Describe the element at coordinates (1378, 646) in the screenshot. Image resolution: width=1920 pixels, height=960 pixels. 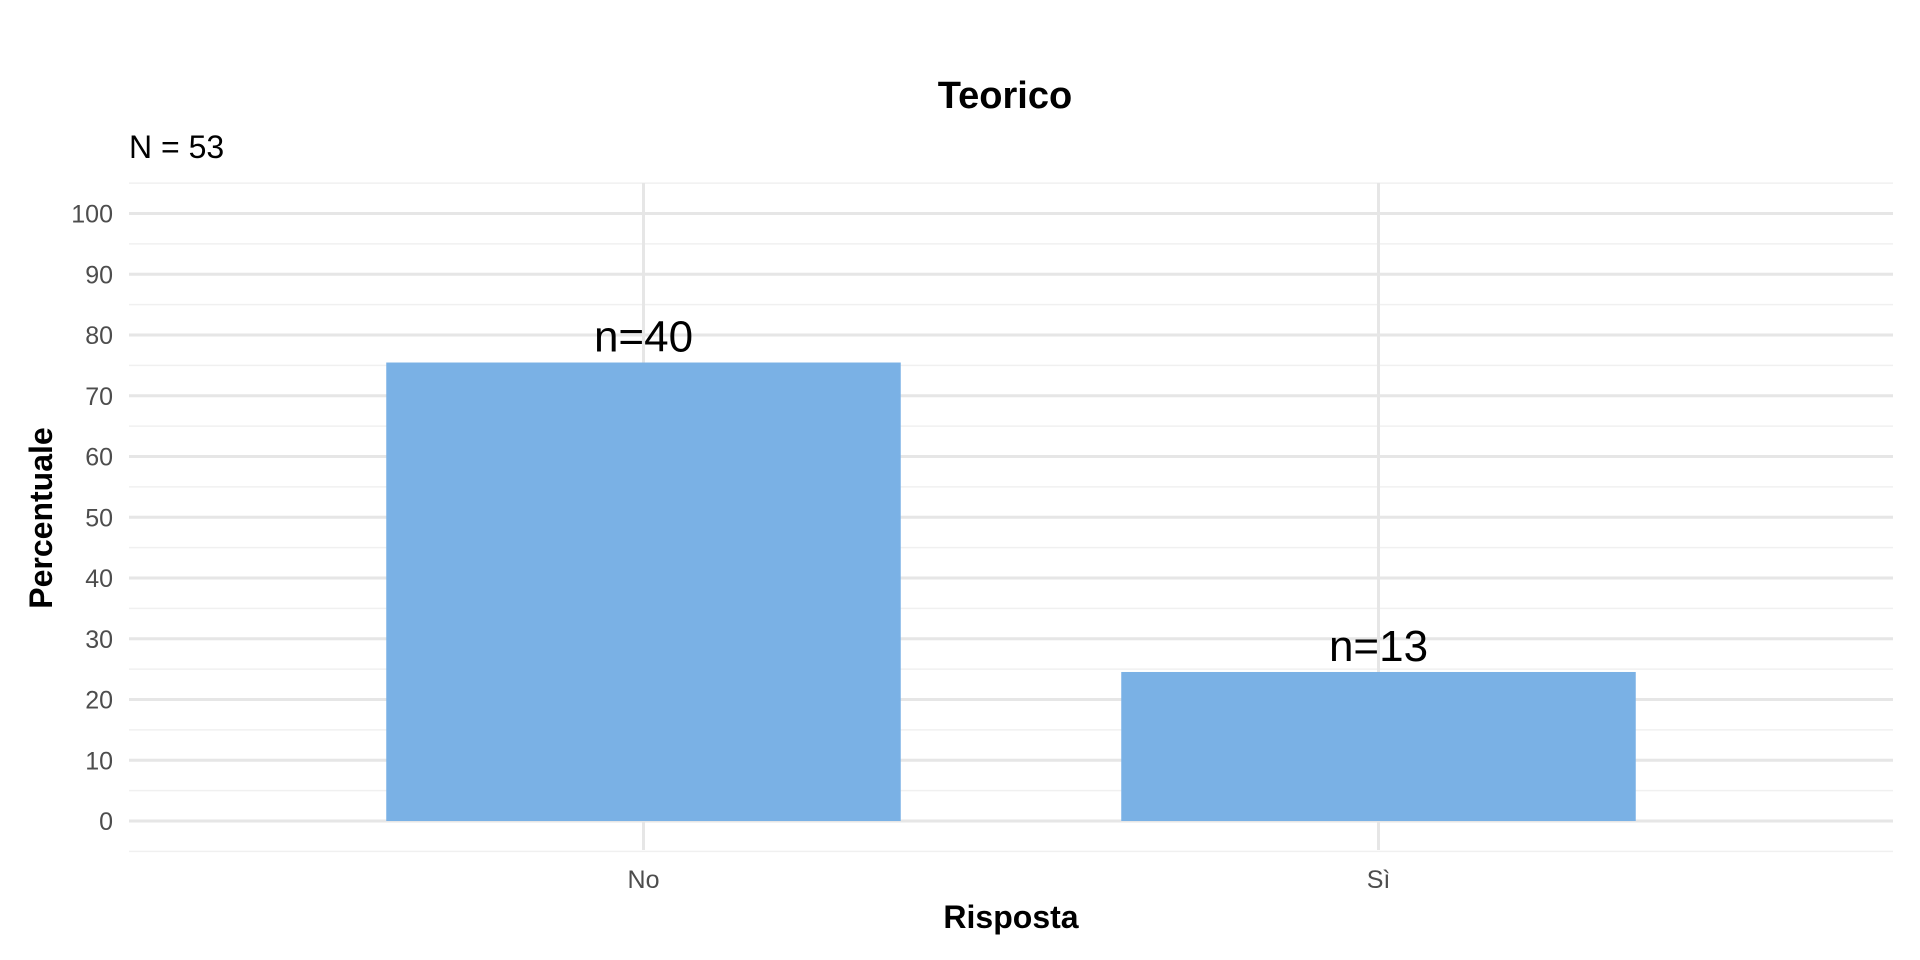
I see `bar-data-label: n=13` at that location.